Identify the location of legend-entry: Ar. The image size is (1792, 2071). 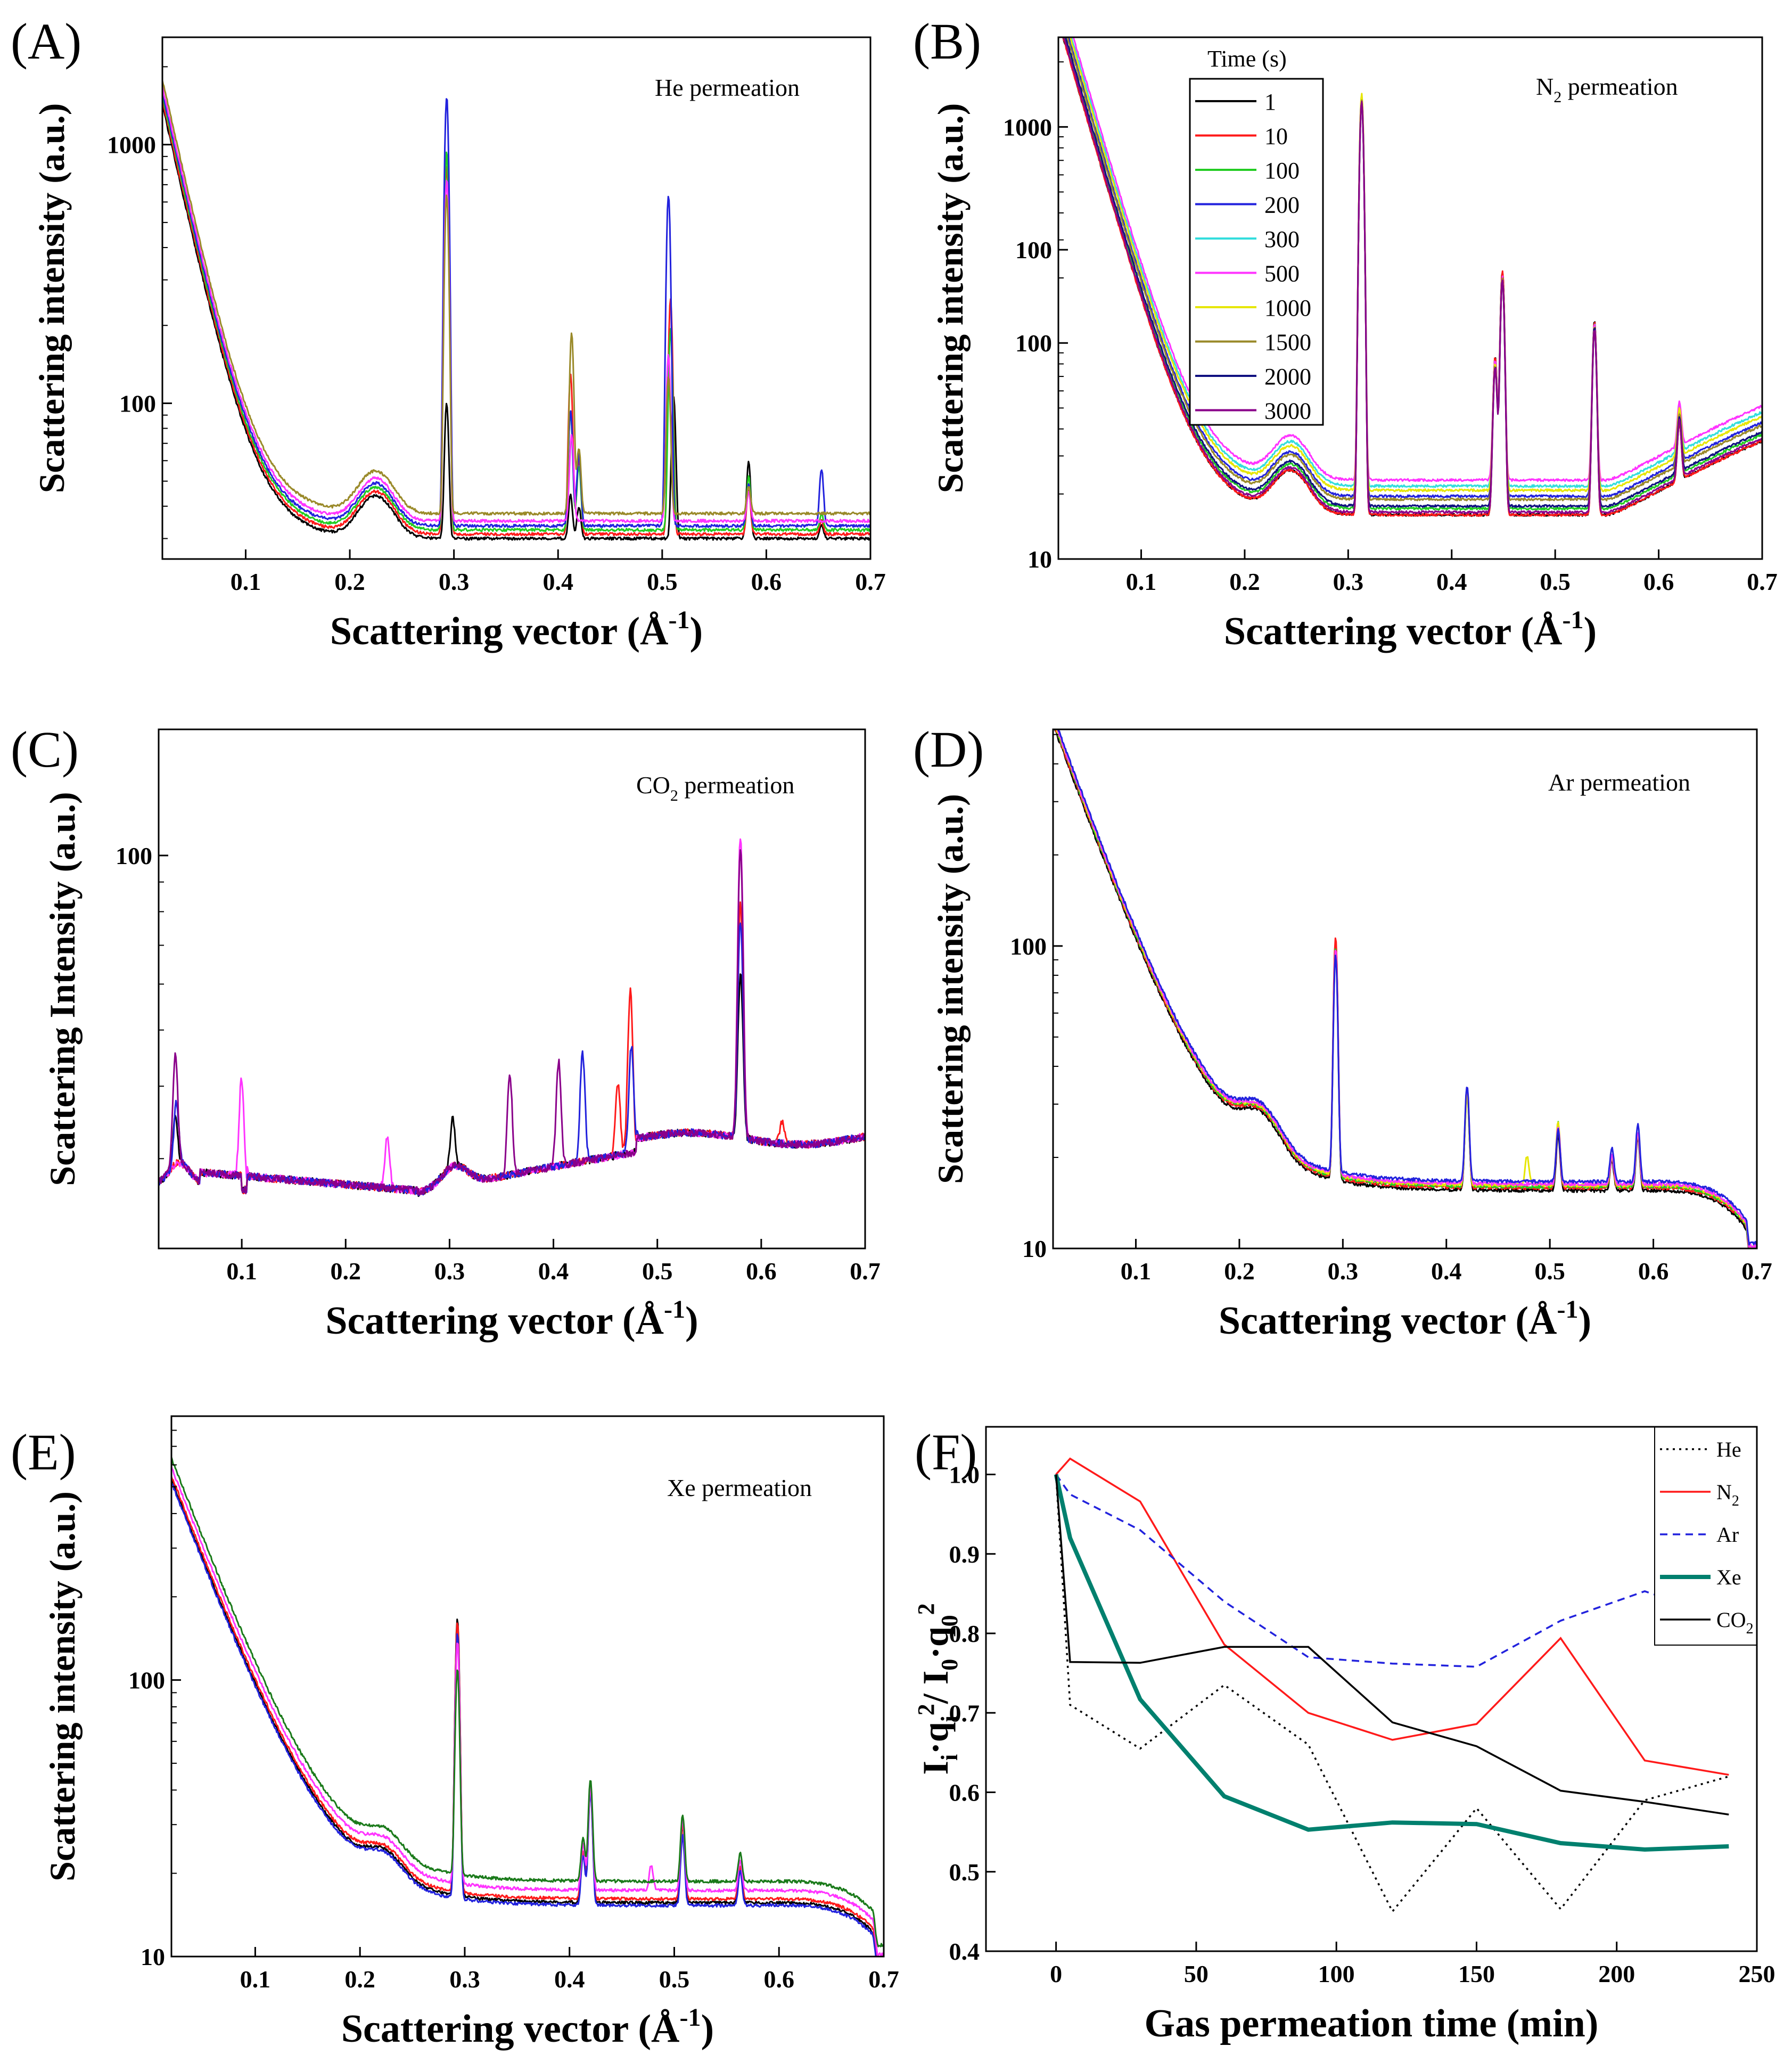
(1727, 1535).